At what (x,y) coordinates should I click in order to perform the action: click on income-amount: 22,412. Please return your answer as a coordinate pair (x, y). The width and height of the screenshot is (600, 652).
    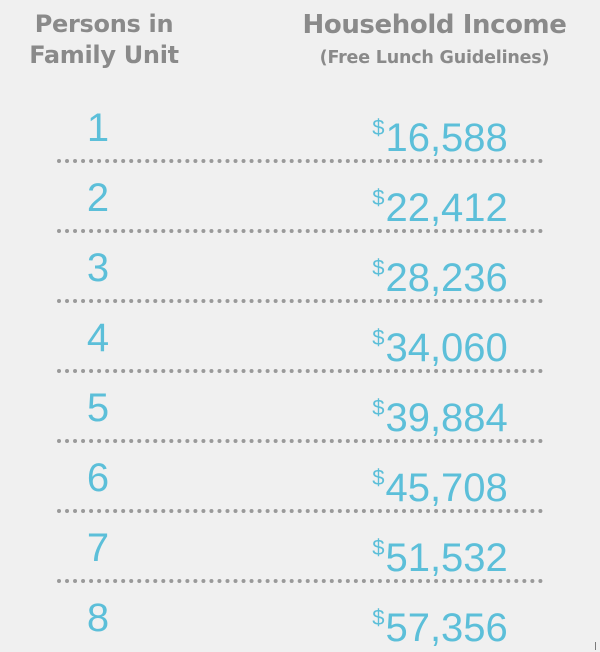
    Looking at the image, I should click on (446, 208).